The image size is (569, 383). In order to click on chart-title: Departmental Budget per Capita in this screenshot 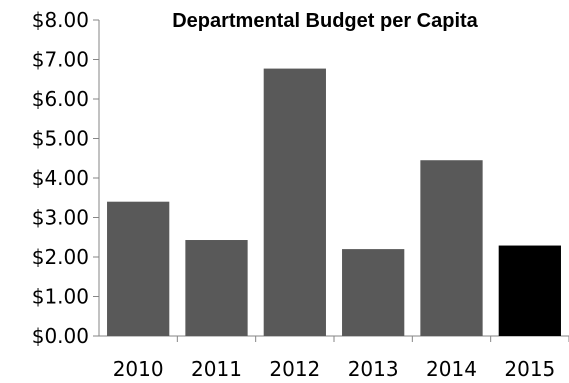, I will do `click(325, 21)`.